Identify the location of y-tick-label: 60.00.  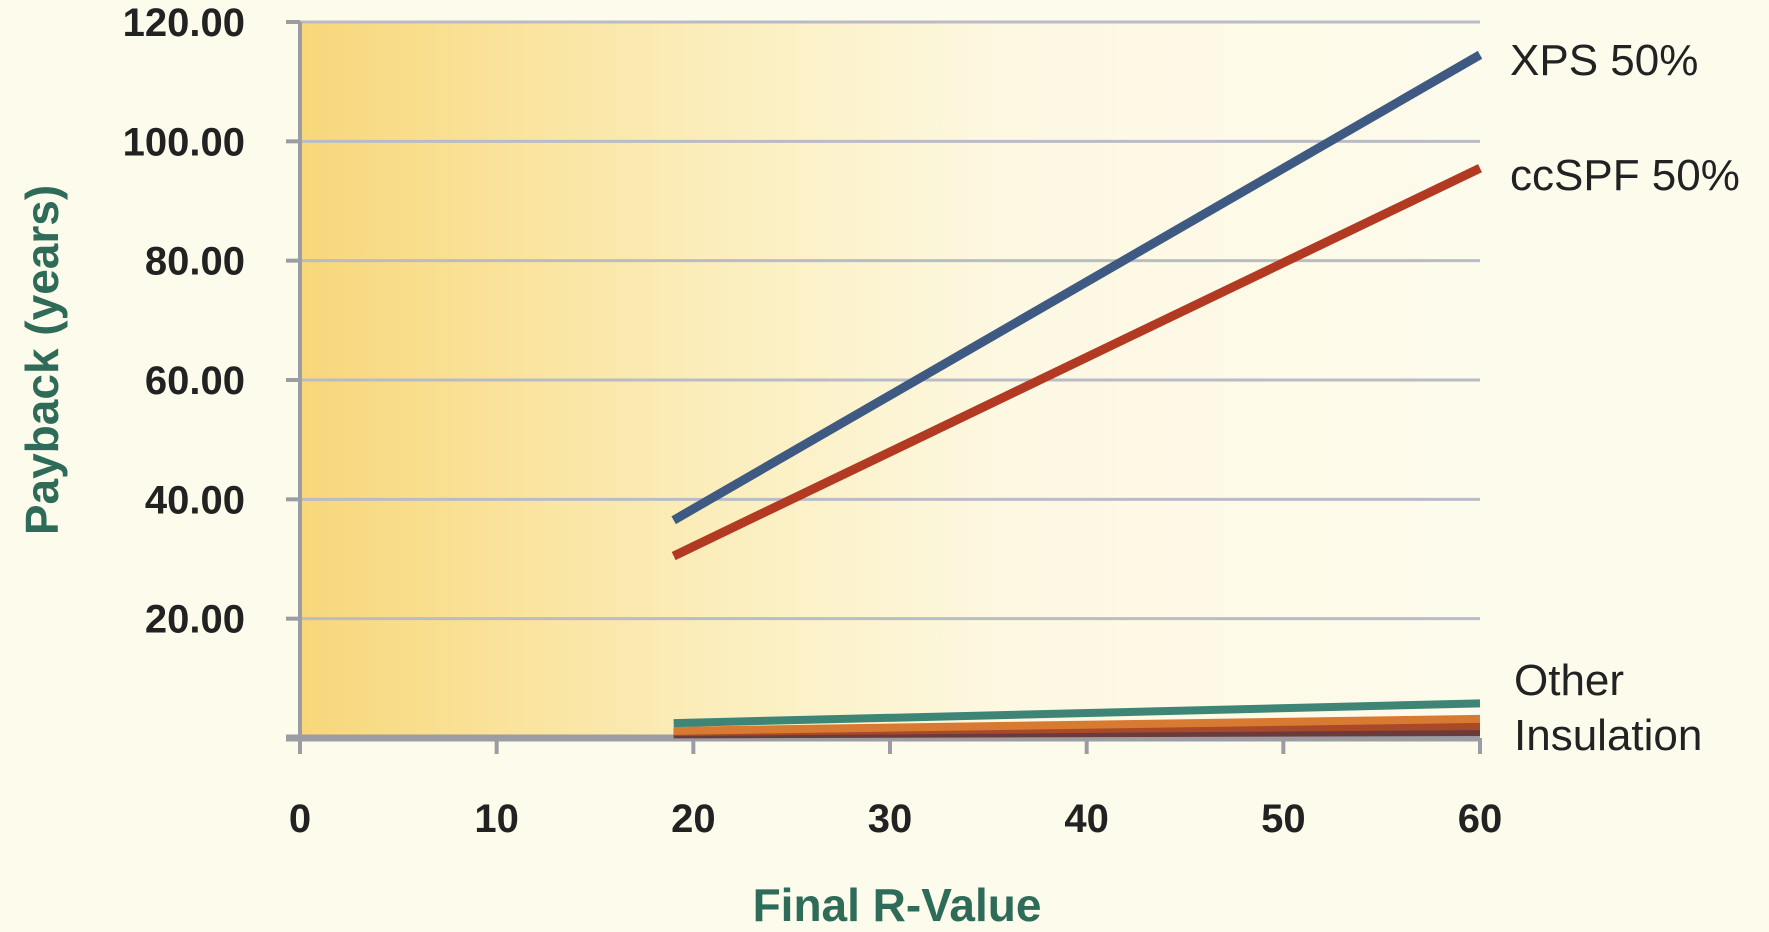
(195, 381).